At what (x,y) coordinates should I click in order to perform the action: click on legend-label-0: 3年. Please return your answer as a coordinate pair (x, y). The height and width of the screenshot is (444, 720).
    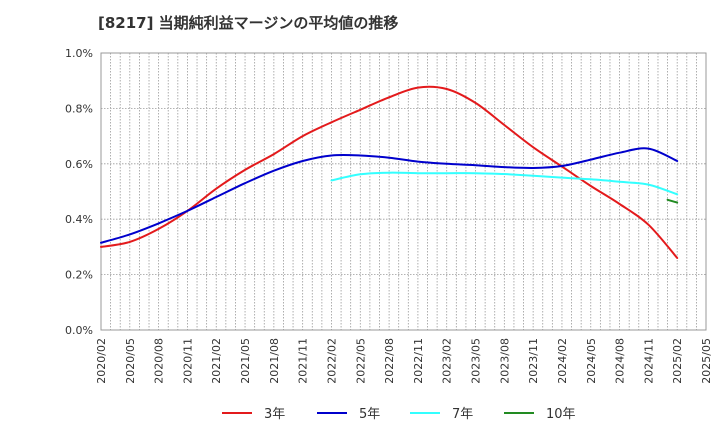
    Looking at the image, I should click on (274, 414).